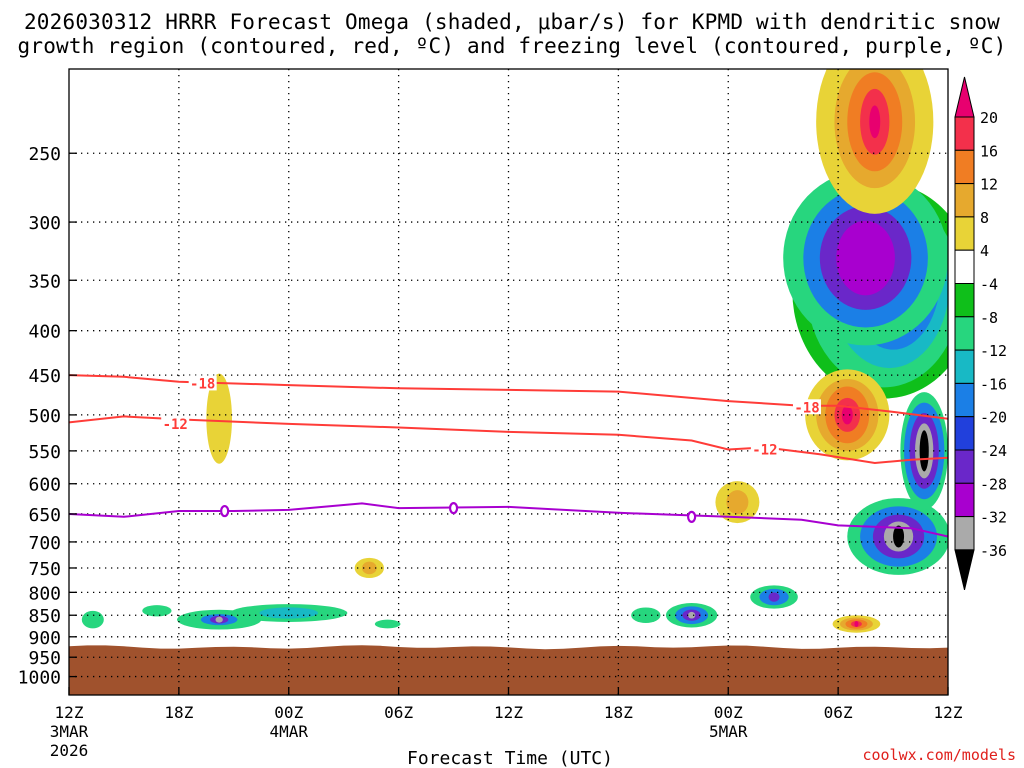  I want to click on x-tick-label-0: 12Z, so click(69, 712).